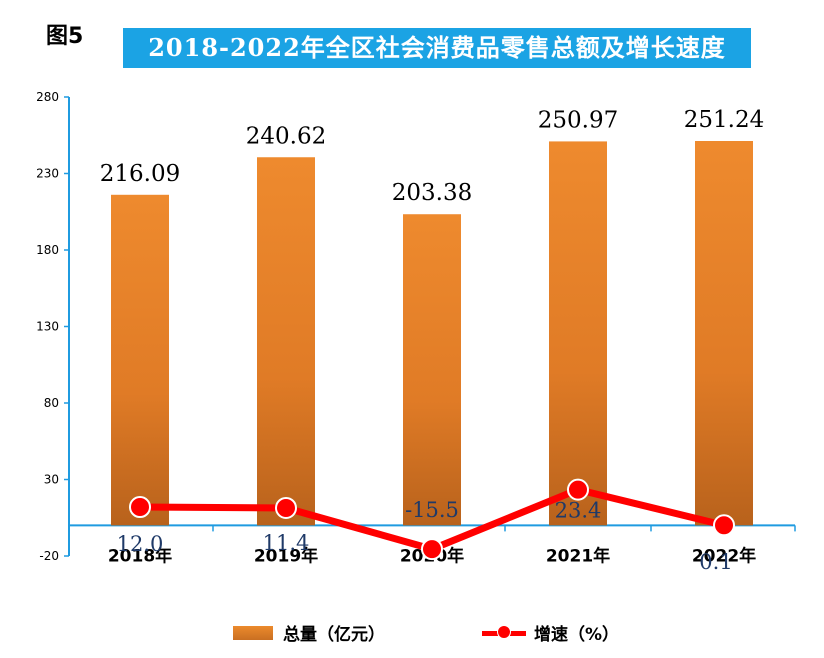  What do you see at coordinates (253, 632) in the screenshot?
I see `legend-bar-swatch` at bounding box center [253, 632].